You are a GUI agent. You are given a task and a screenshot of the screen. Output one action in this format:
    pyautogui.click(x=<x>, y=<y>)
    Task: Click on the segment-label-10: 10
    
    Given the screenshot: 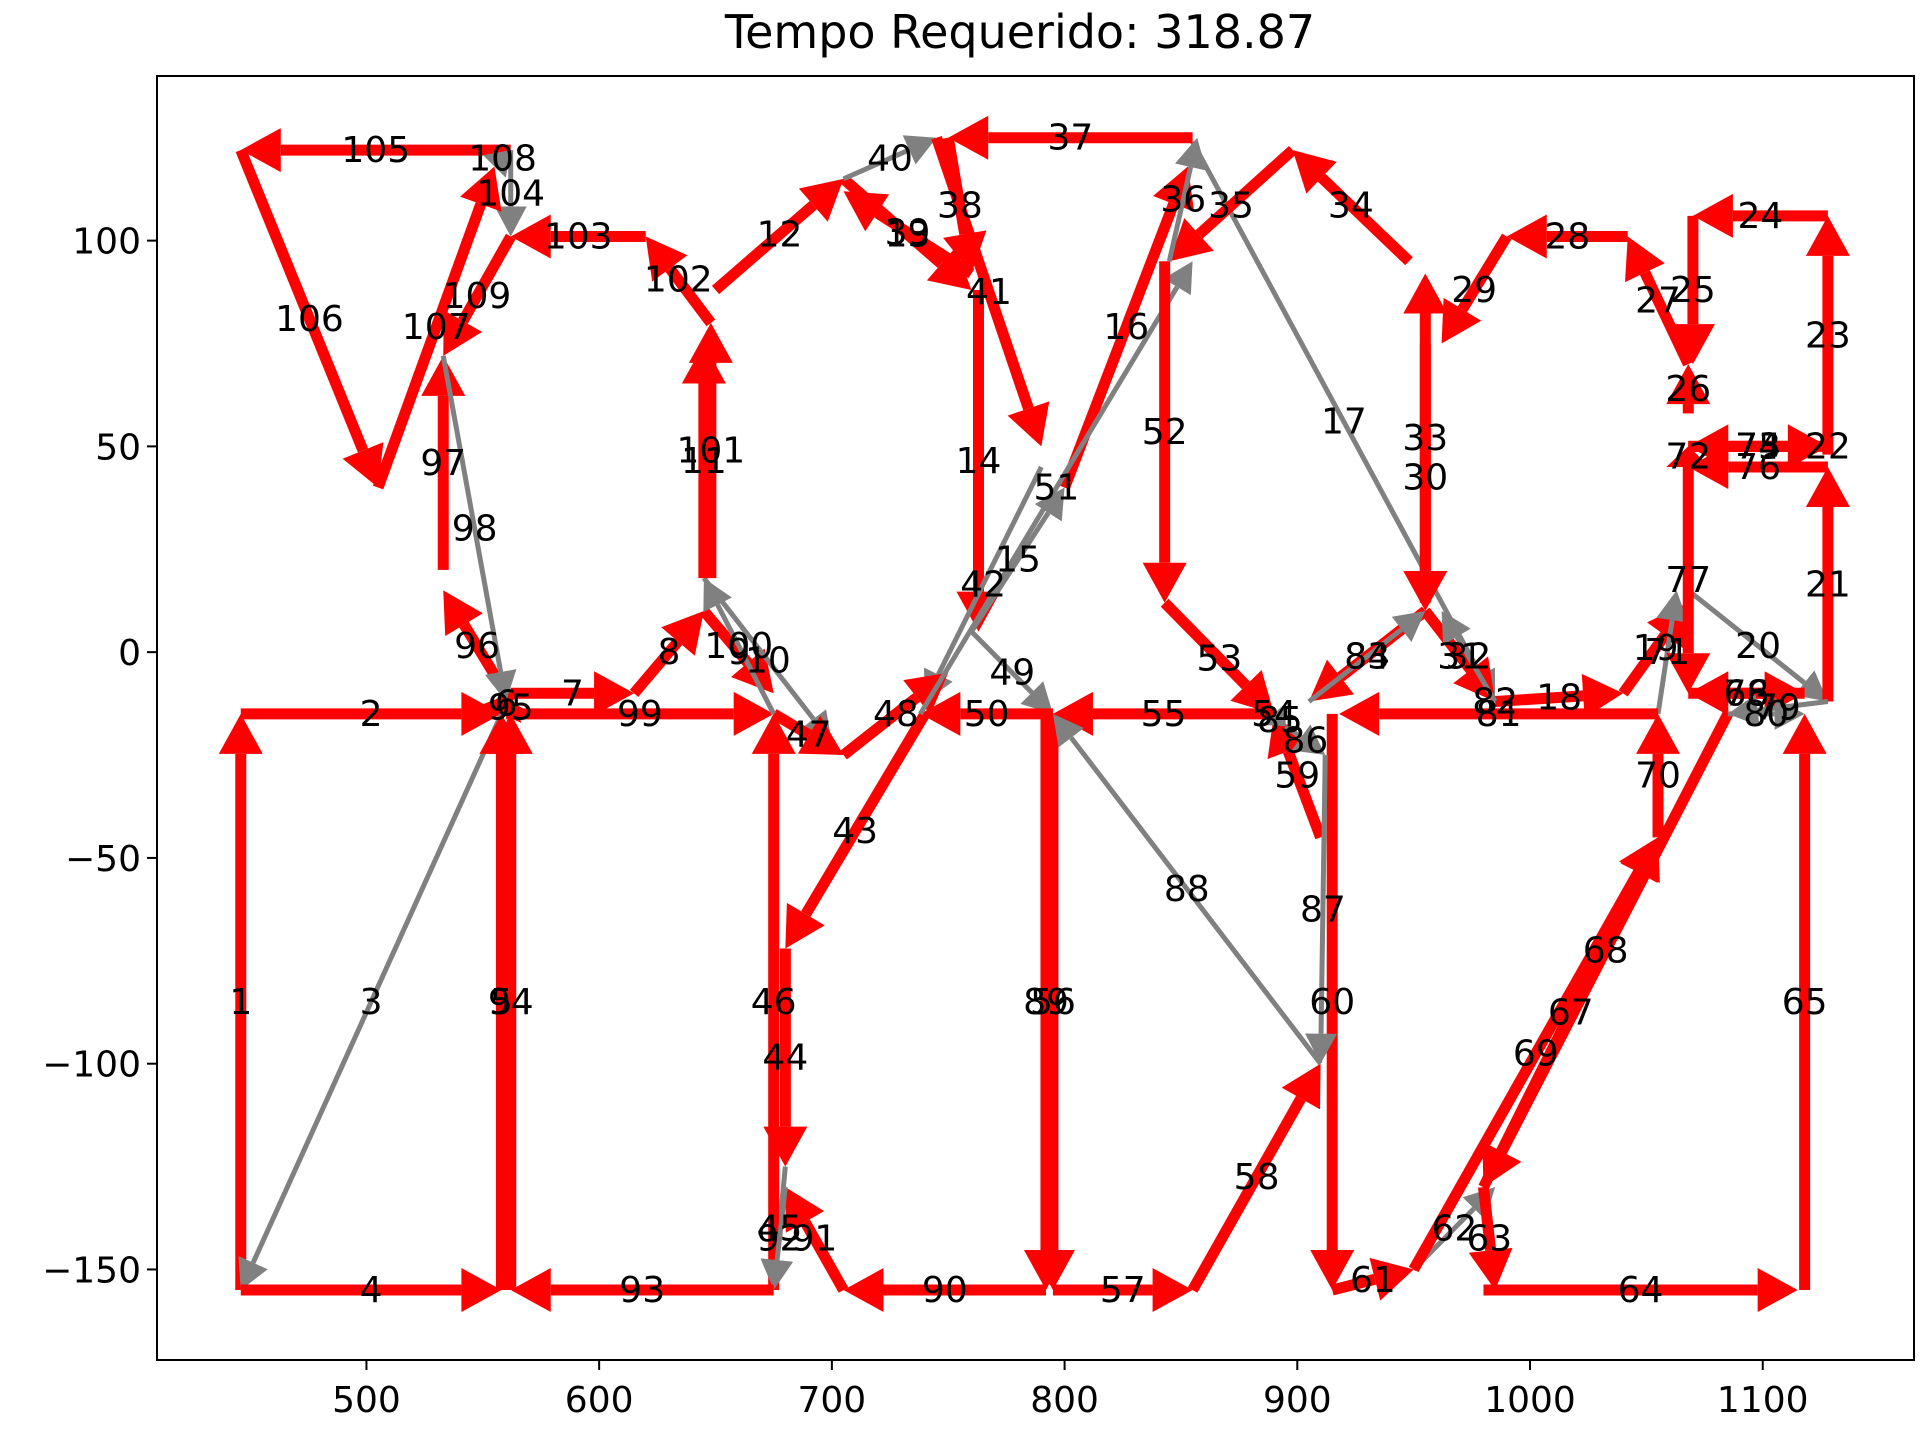 What is the action you would take?
    pyautogui.click(x=768, y=660)
    